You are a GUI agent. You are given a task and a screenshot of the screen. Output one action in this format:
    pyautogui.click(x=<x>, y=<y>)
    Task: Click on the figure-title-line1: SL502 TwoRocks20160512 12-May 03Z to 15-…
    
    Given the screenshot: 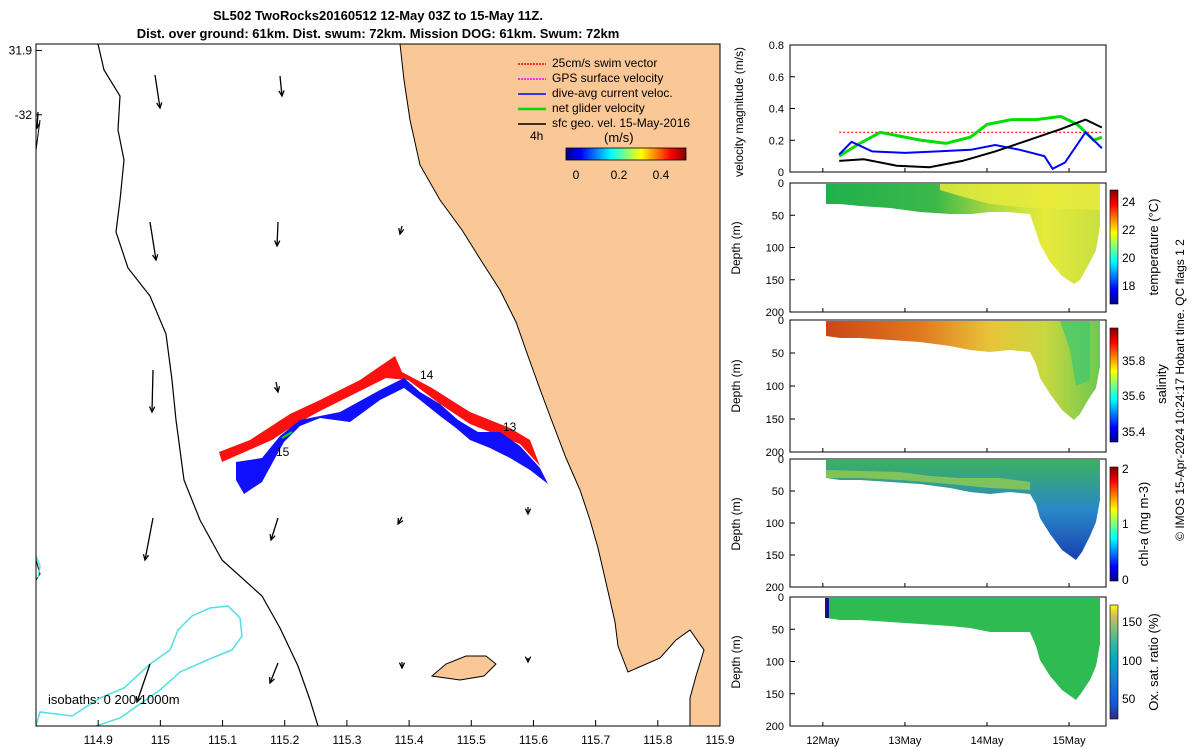 What is the action you would take?
    pyautogui.click(x=378, y=15)
    